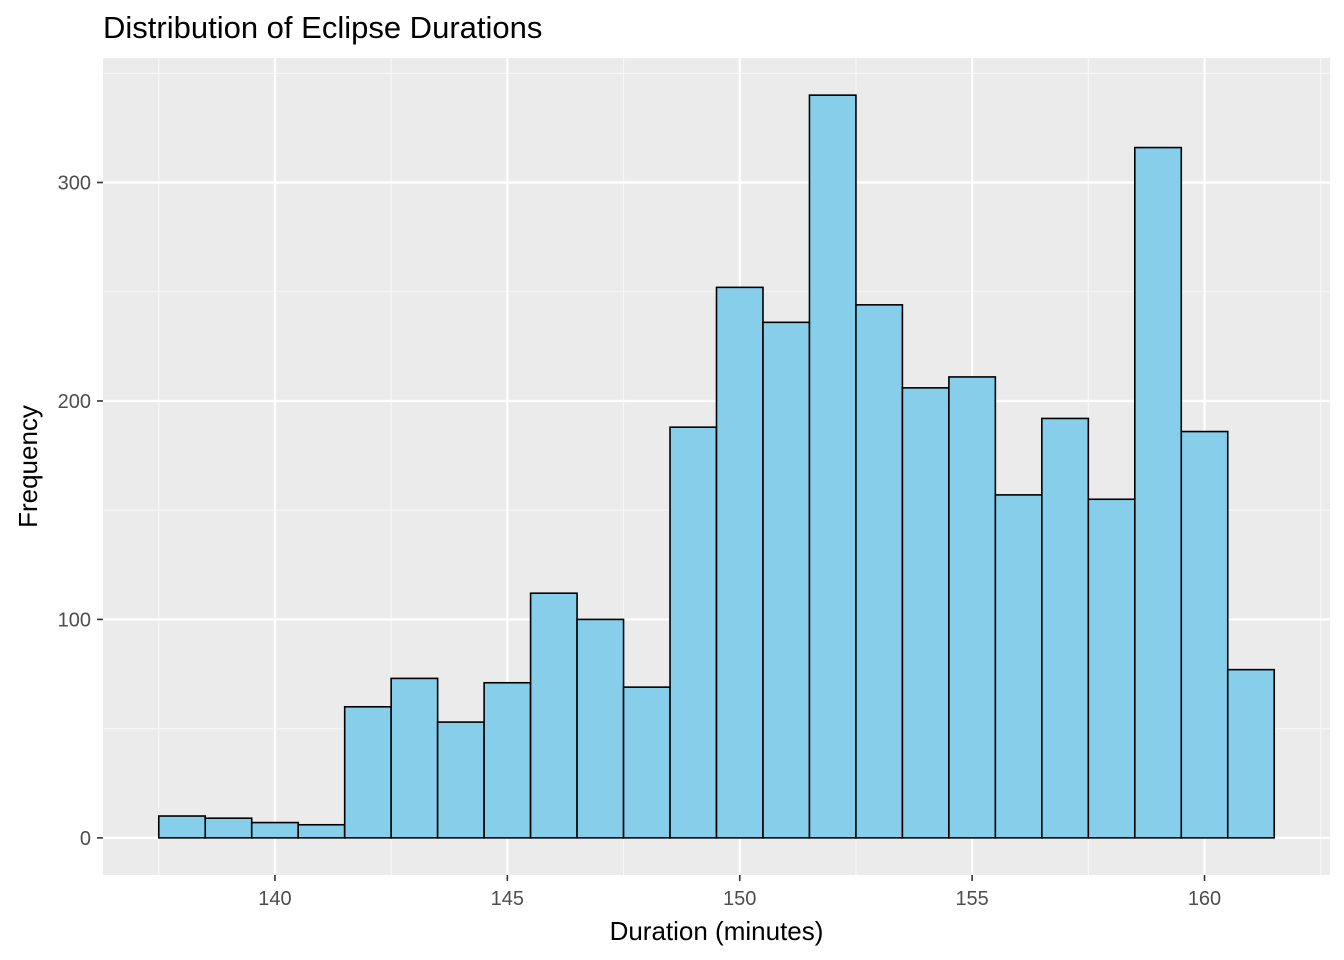 This screenshot has width=1344, height=960. I want to click on x-tick-label: 140, so click(274, 899).